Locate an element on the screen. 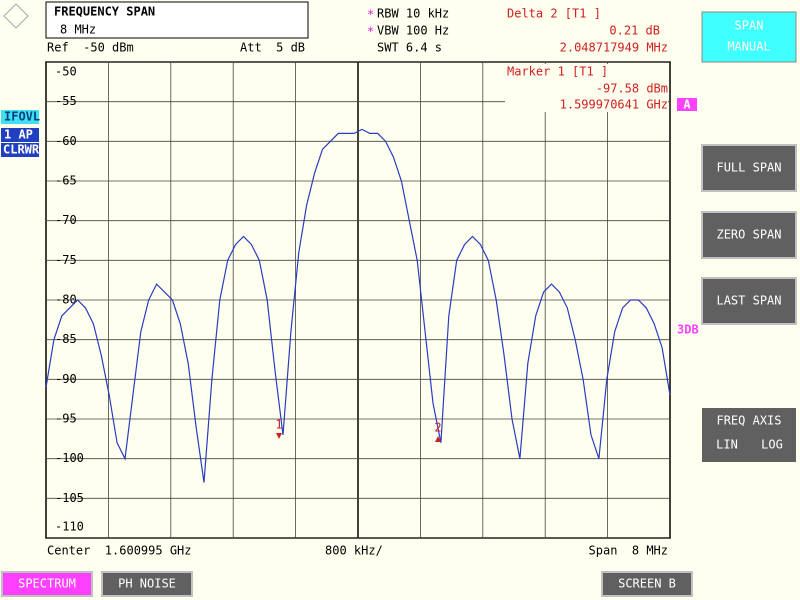 This screenshot has width=800, height=600. badge: IFOVL is located at coordinates (22, 117).